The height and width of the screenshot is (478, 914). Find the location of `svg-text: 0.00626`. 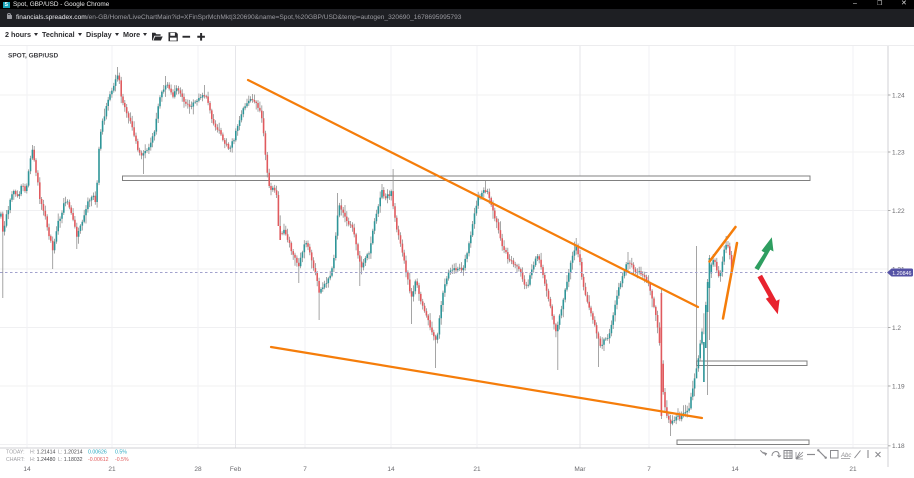

svg-text: 0.00626 is located at coordinates (97, 452).